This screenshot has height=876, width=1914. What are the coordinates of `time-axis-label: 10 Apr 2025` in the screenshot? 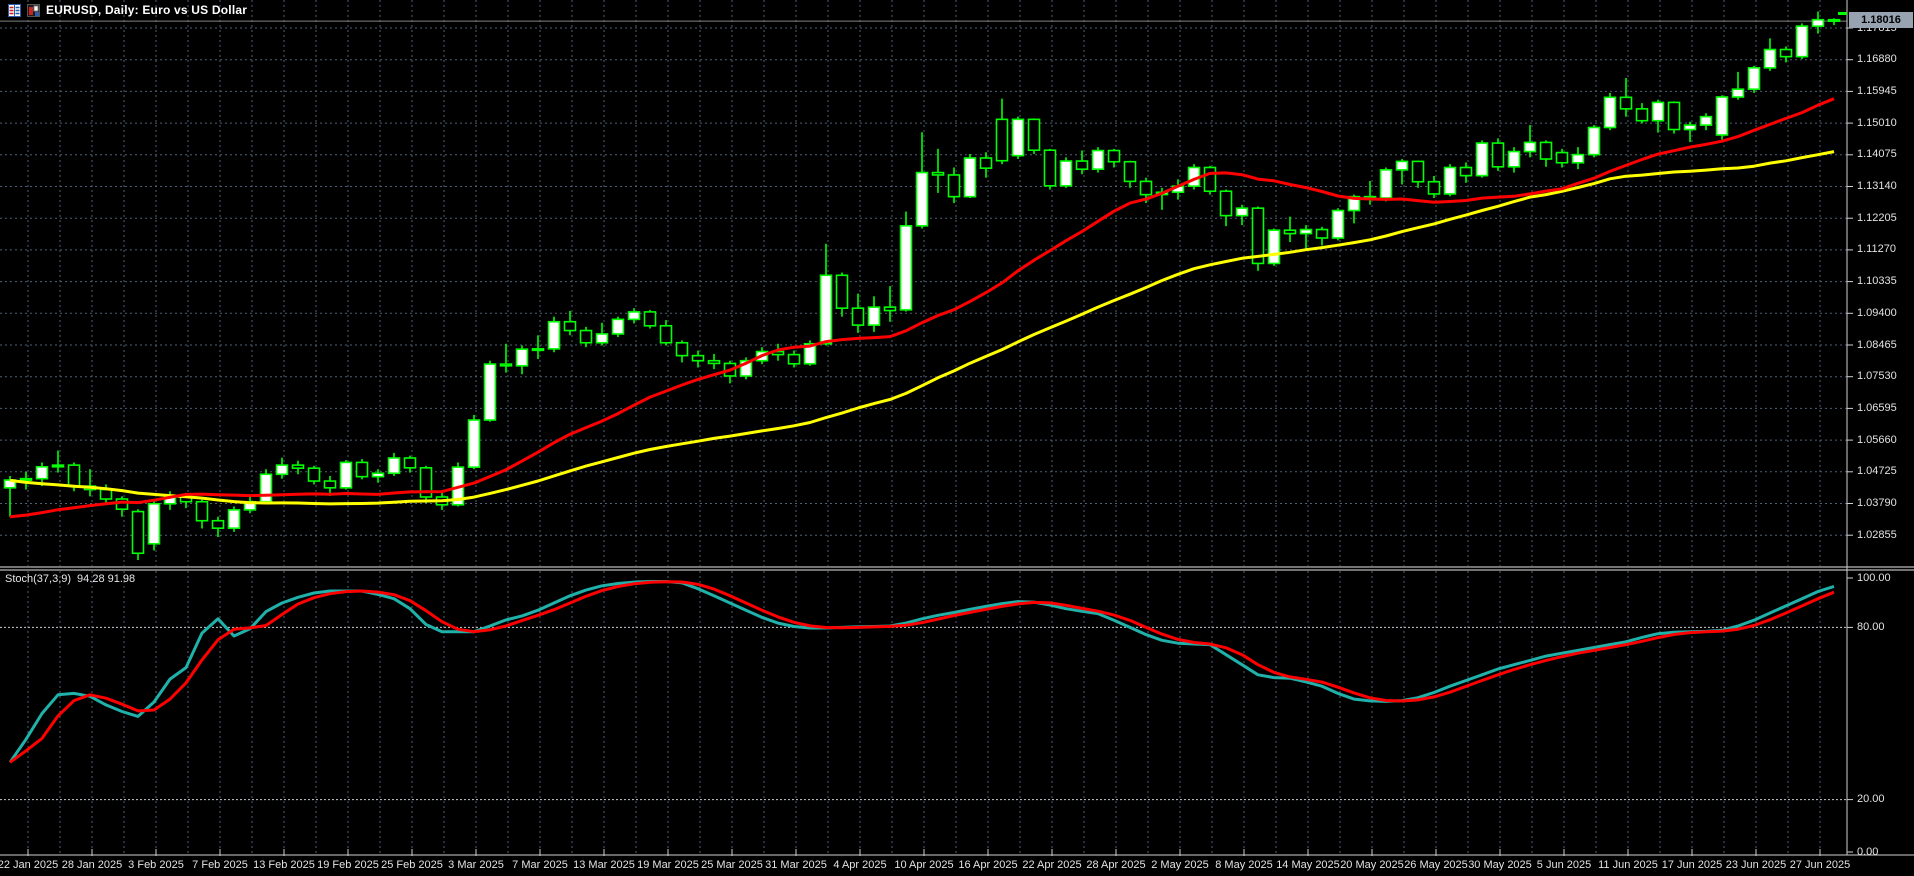 It's located at (924, 865).